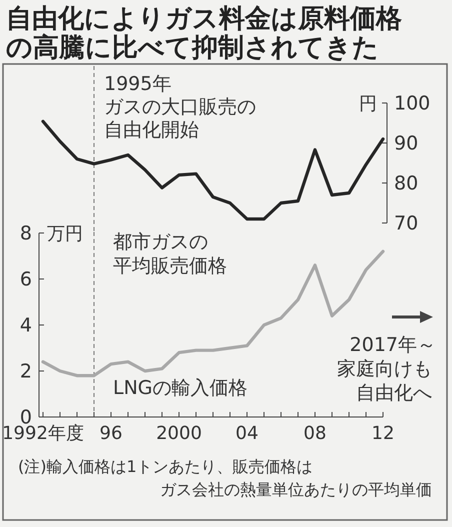 The height and width of the screenshot is (527, 452). I want to click on y-tick-label: 4, so click(26, 325).